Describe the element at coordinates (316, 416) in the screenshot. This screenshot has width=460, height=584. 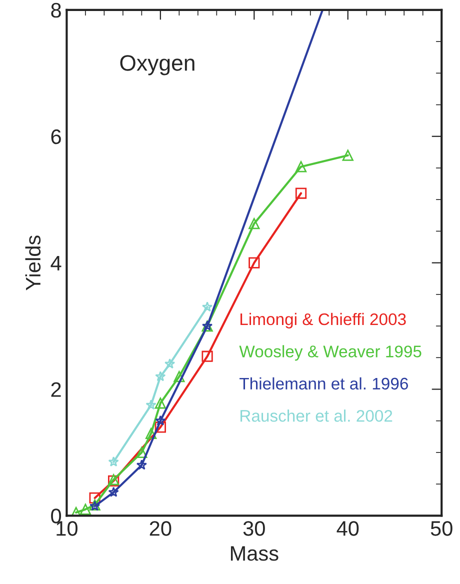
I see `text: Rauscher et al. 2002` at that location.